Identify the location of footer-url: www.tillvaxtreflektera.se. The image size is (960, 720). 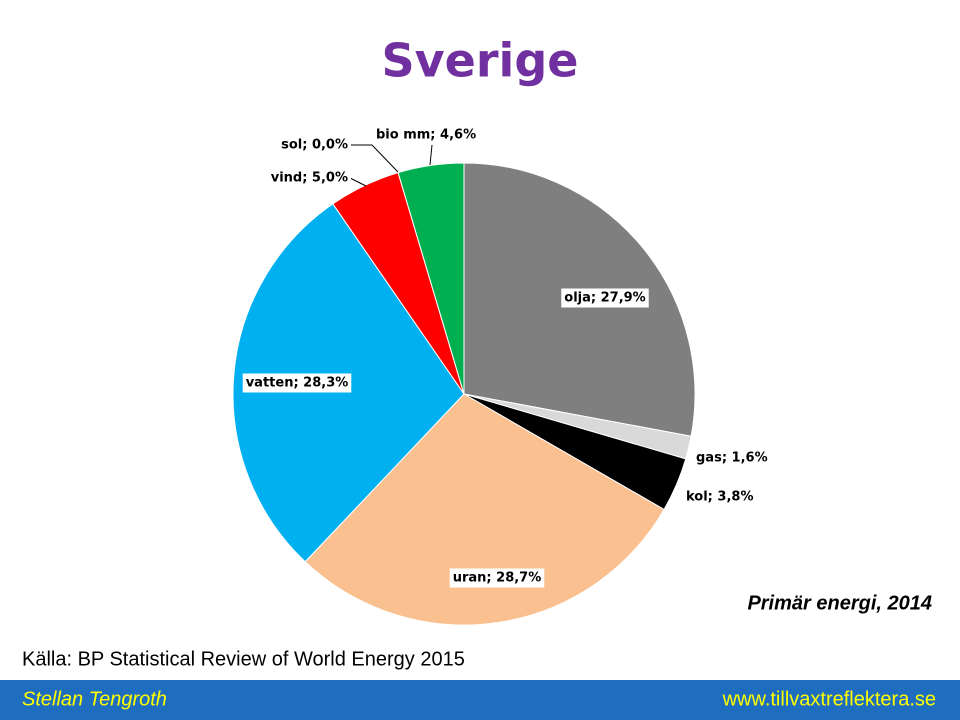
(829, 699).